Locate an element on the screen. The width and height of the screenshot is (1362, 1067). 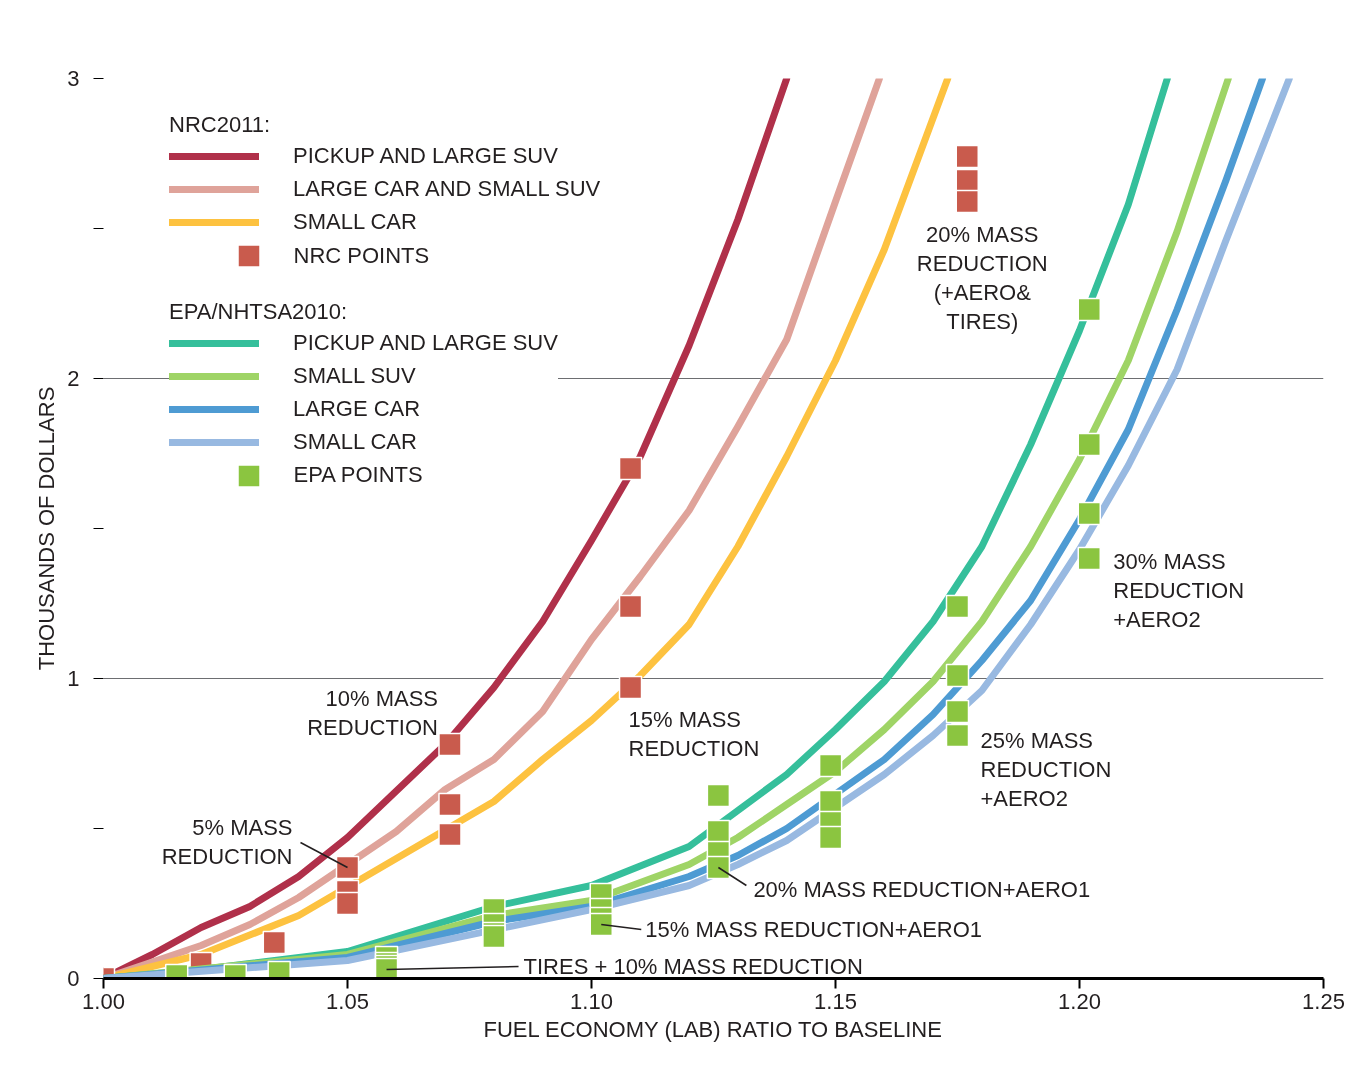
x-tick-label: 1.10 is located at coordinates (591, 1001).